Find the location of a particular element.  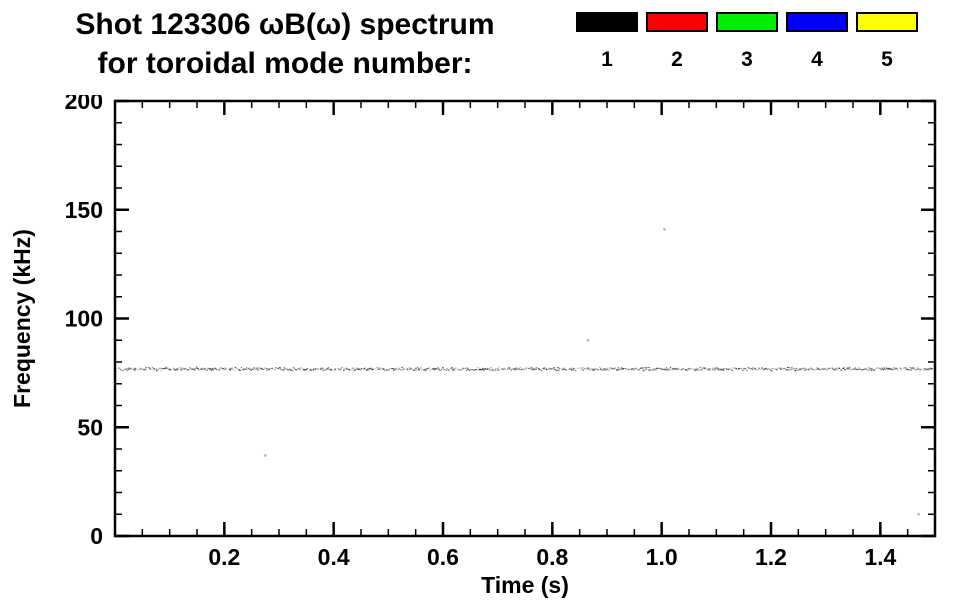

stray-data-point is located at coordinates (588, 340).